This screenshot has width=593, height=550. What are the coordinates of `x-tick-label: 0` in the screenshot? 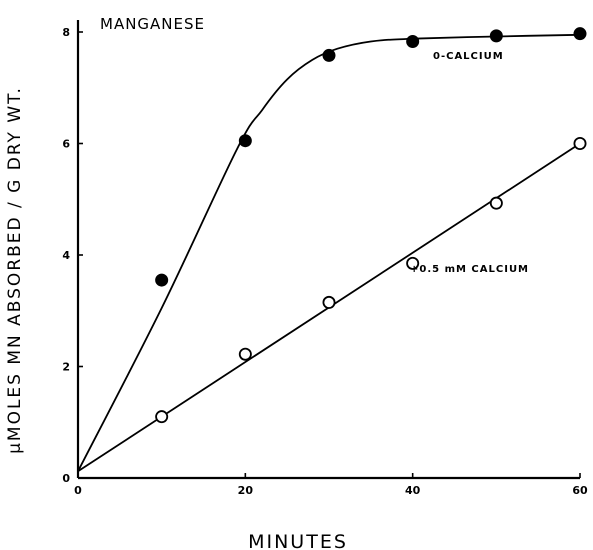 It's located at (78, 490).